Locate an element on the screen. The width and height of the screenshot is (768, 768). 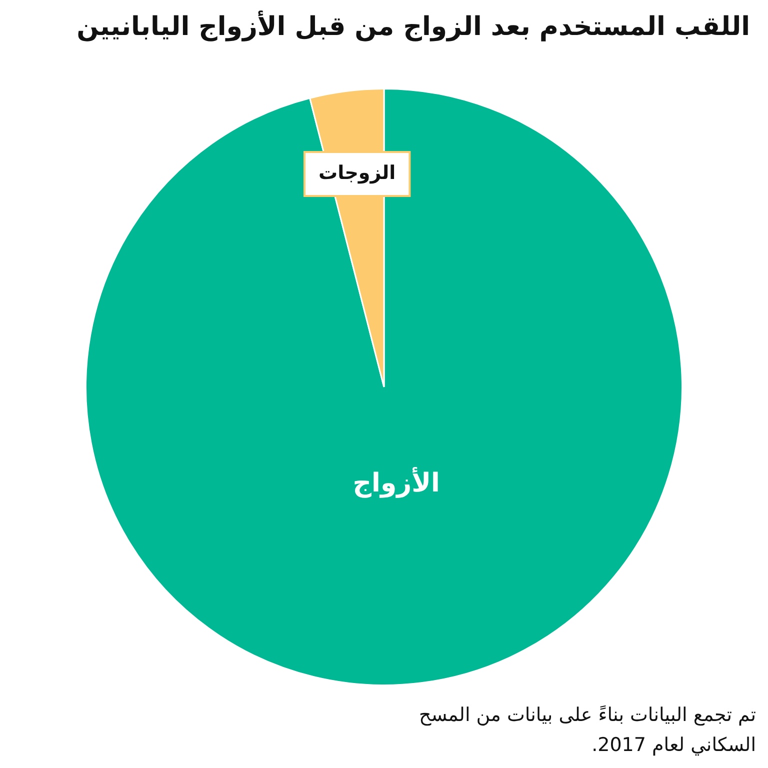
chart-title: اللقب المستخدم بعد الزواج من قبل الأزواج اليابانيين is located at coordinates (413, 27).